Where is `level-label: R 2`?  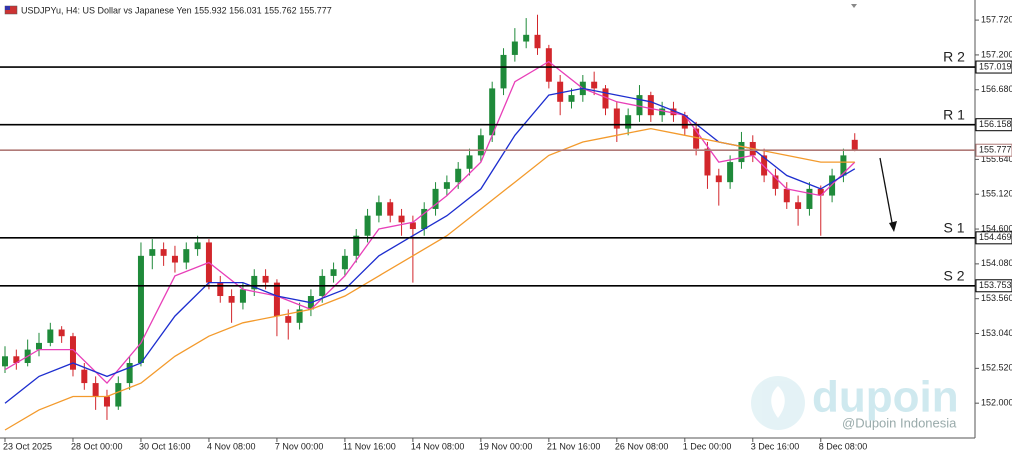 level-label: R 2 is located at coordinates (954, 57).